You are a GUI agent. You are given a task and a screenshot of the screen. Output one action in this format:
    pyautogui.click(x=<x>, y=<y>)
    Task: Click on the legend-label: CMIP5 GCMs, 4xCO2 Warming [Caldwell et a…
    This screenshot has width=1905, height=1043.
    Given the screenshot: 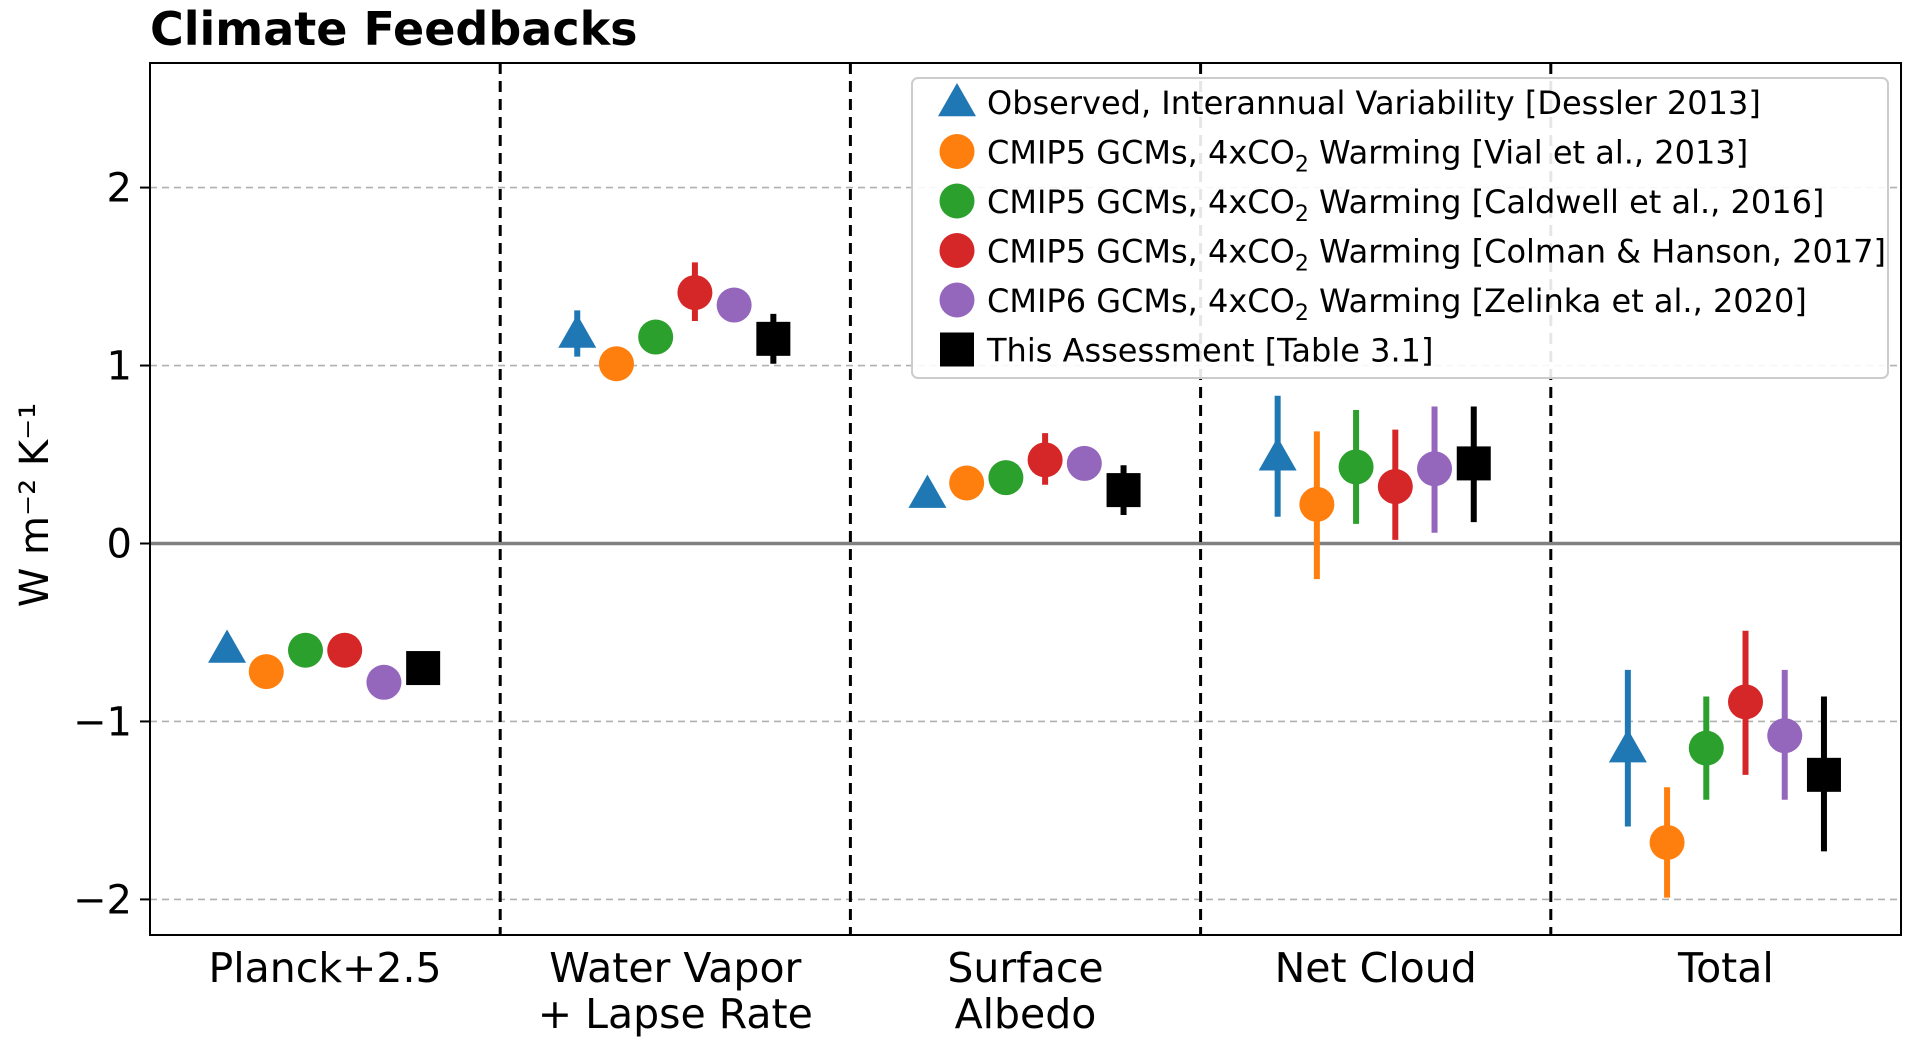 What is the action you would take?
    pyautogui.click(x=1405, y=205)
    